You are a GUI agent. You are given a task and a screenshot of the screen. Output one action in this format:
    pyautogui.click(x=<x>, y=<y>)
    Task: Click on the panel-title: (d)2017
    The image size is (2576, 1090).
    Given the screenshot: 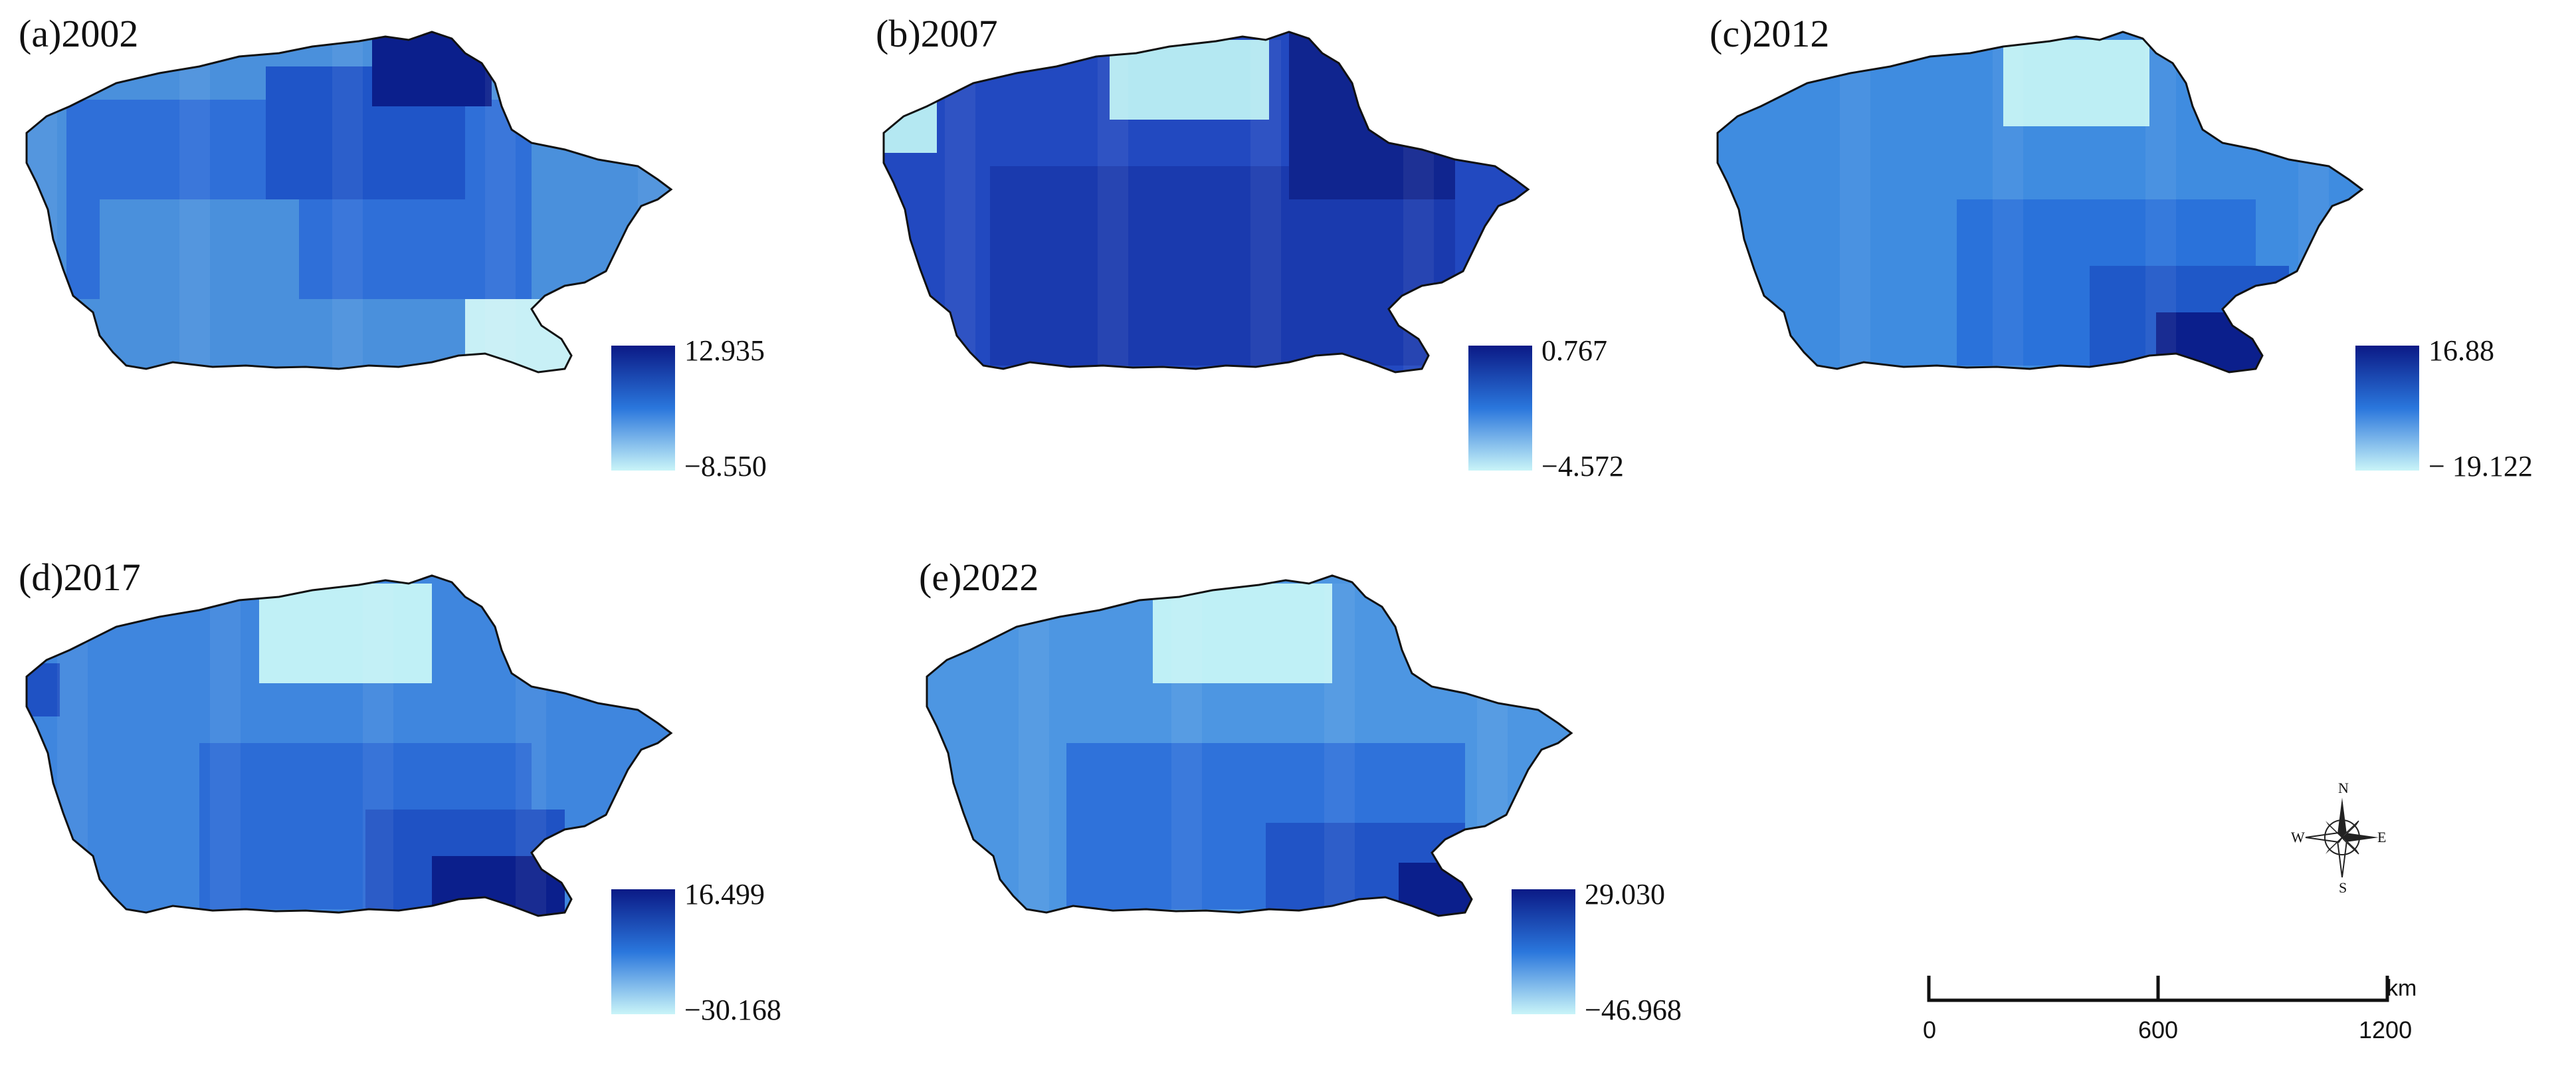 What is the action you would take?
    pyautogui.click(x=80, y=578)
    